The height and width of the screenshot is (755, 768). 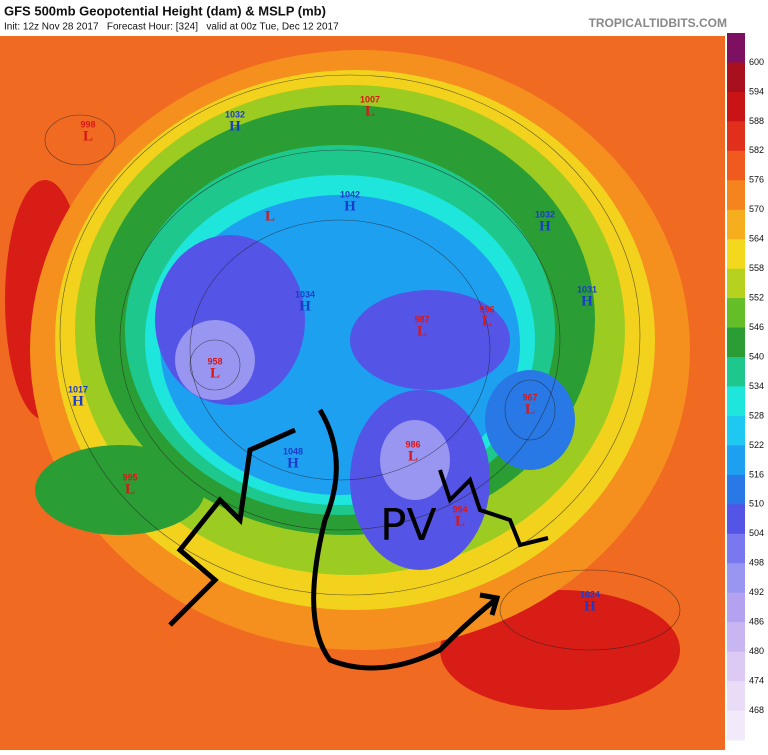 I want to click on pressure-value: 1031, so click(x=587, y=289).